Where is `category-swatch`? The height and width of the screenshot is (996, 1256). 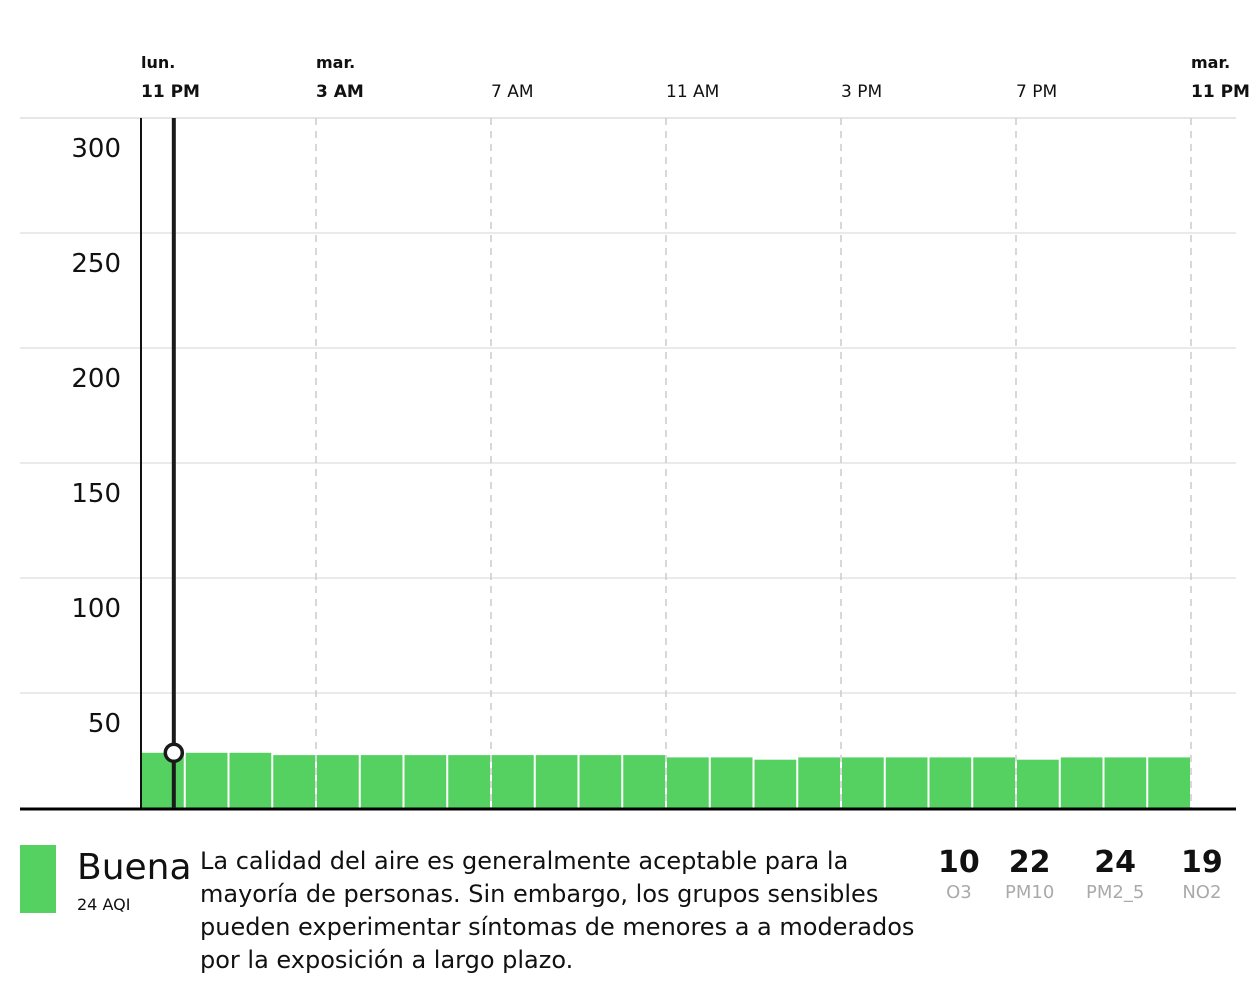 category-swatch is located at coordinates (38, 879).